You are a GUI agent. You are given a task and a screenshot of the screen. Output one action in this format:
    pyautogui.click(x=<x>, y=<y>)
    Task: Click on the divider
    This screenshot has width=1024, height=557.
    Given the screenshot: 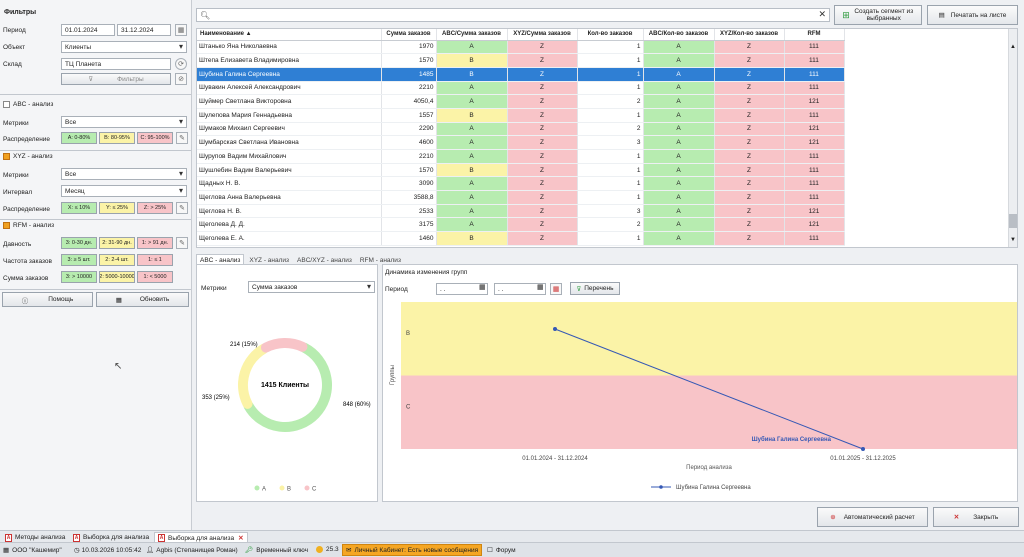 What is the action you would take?
    pyautogui.click(x=95, y=289)
    